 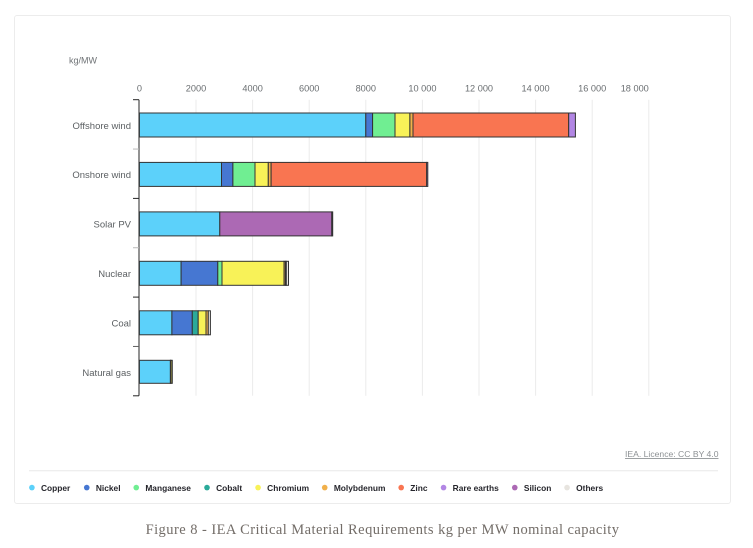 What do you see at coordinates (229, 488) in the screenshot?
I see `svg-text: Cobalt` at bounding box center [229, 488].